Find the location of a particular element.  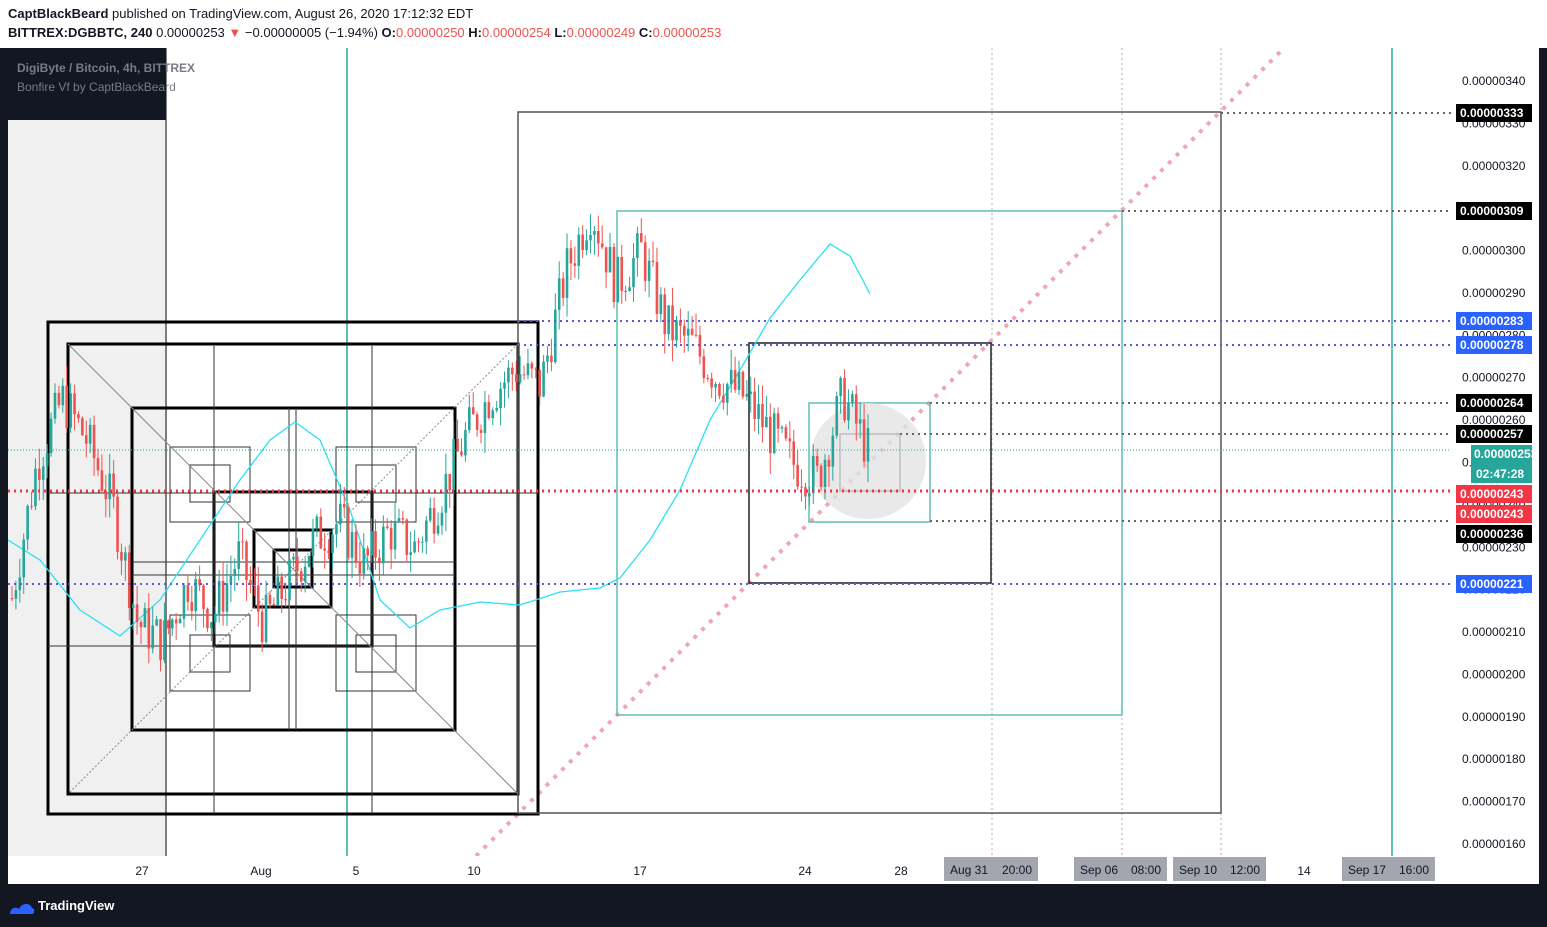

tradingview-logo-icon is located at coordinates (22, 908).